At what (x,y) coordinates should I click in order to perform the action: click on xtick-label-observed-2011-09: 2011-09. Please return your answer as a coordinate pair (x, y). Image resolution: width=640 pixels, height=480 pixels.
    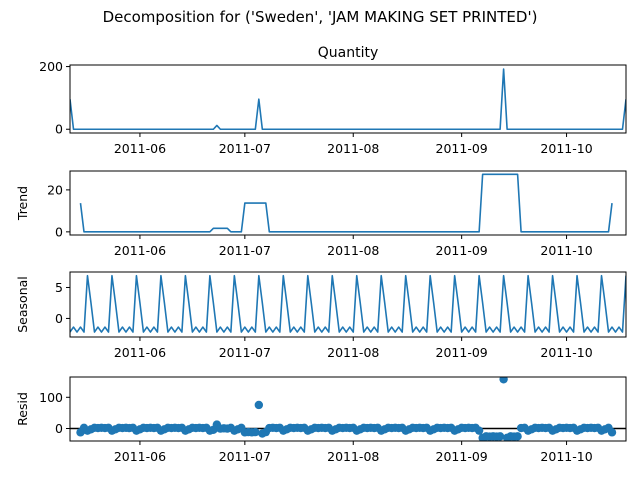
    Looking at the image, I should click on (462, 148).